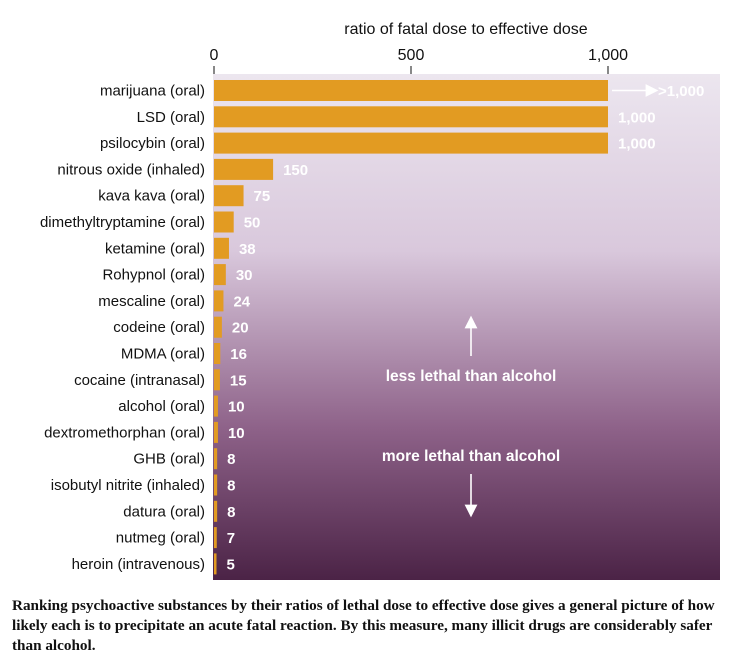 The height and width of the screenshot is (663, 740). Describe the element at coordinates (238, 380) in the screenshot. I see `value-label: 15` at that location.